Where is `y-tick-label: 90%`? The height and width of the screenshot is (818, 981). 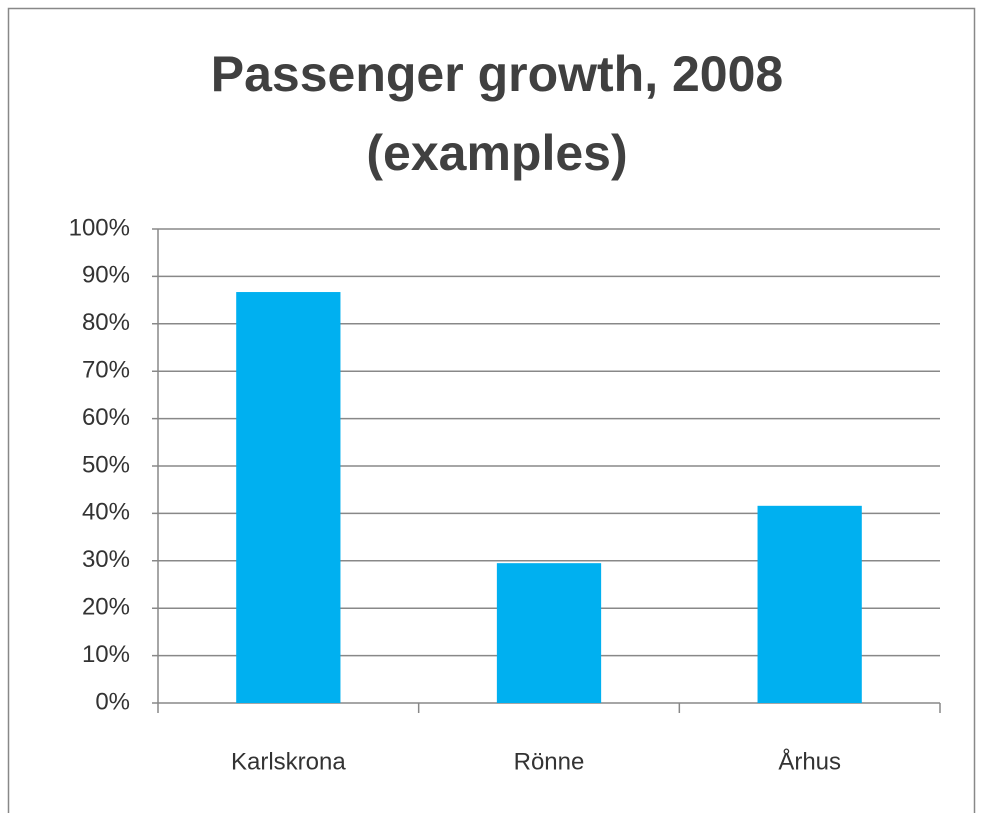
y-tick-label: 90% is located at coordinates (106, 275).